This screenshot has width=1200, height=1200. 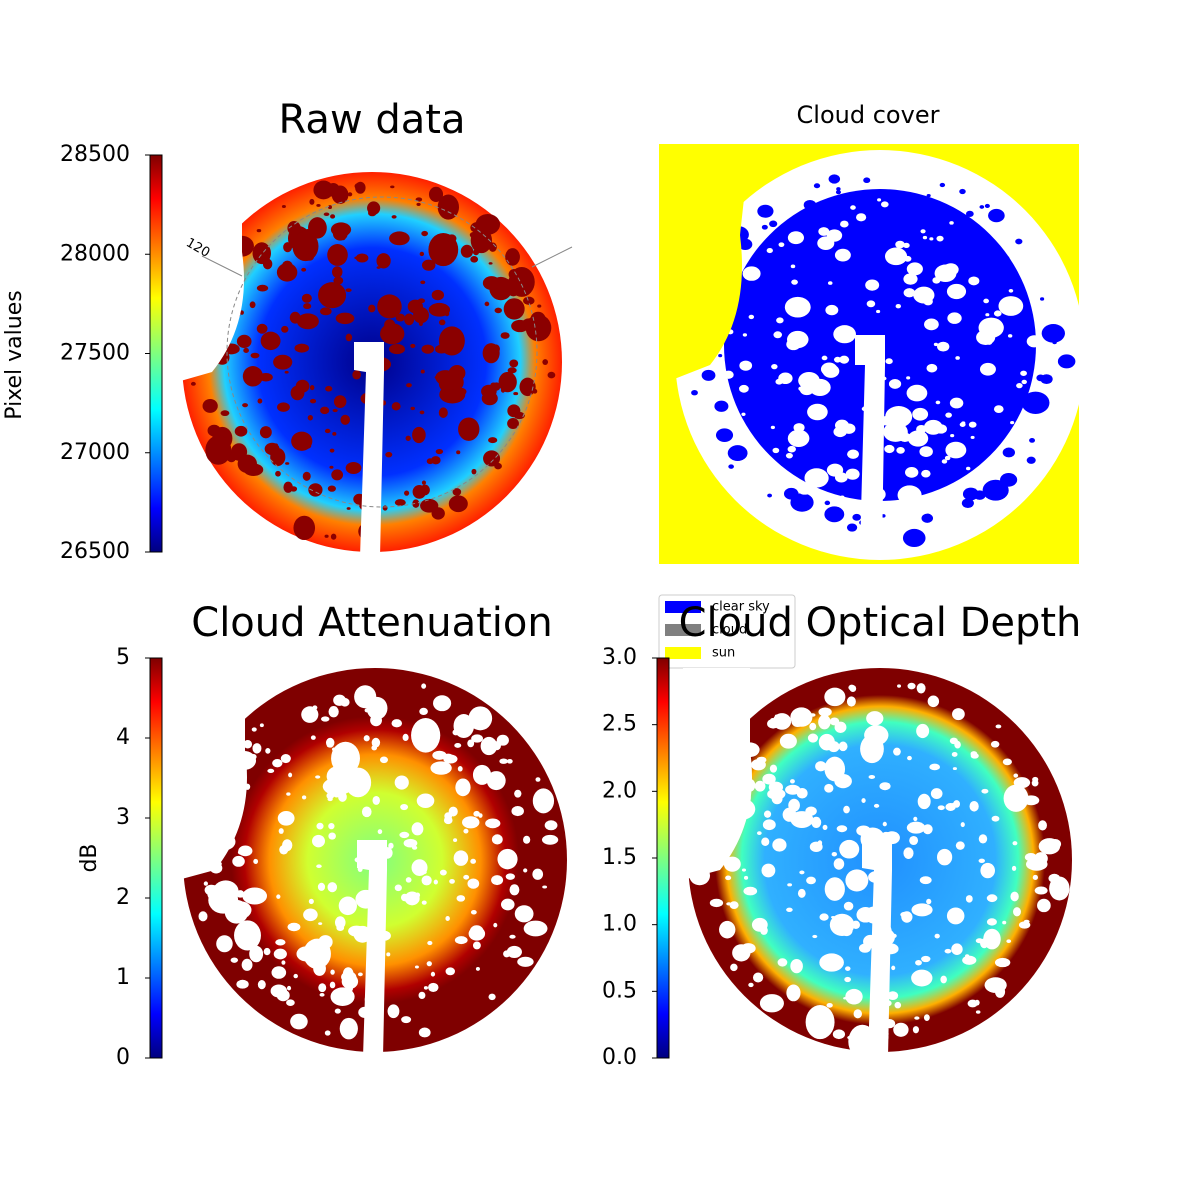 What do you see at coordinates (95, 353) in the screenshot?
I see `colorbar-tick-label: 27500` at bounding box center [95, 353].